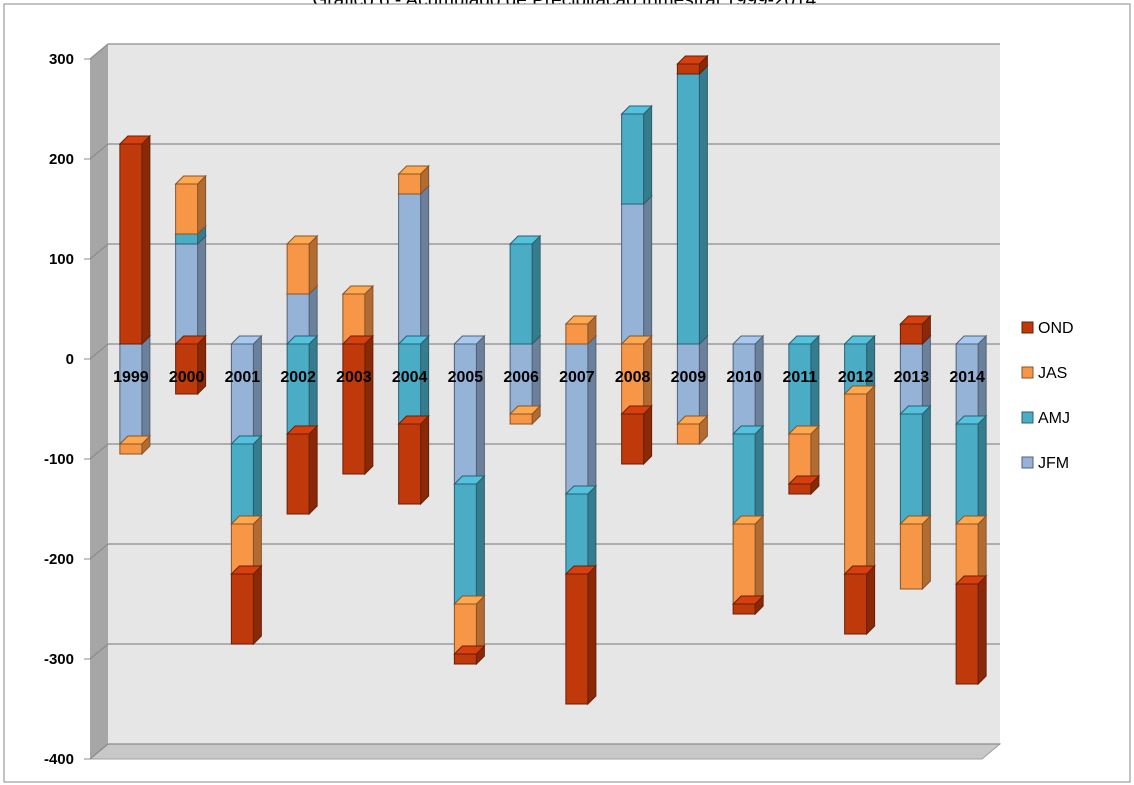 The width and height of the screenshot is (1134, 785). I want to click on bar-segment-jfm-2007, so click(581, 415).